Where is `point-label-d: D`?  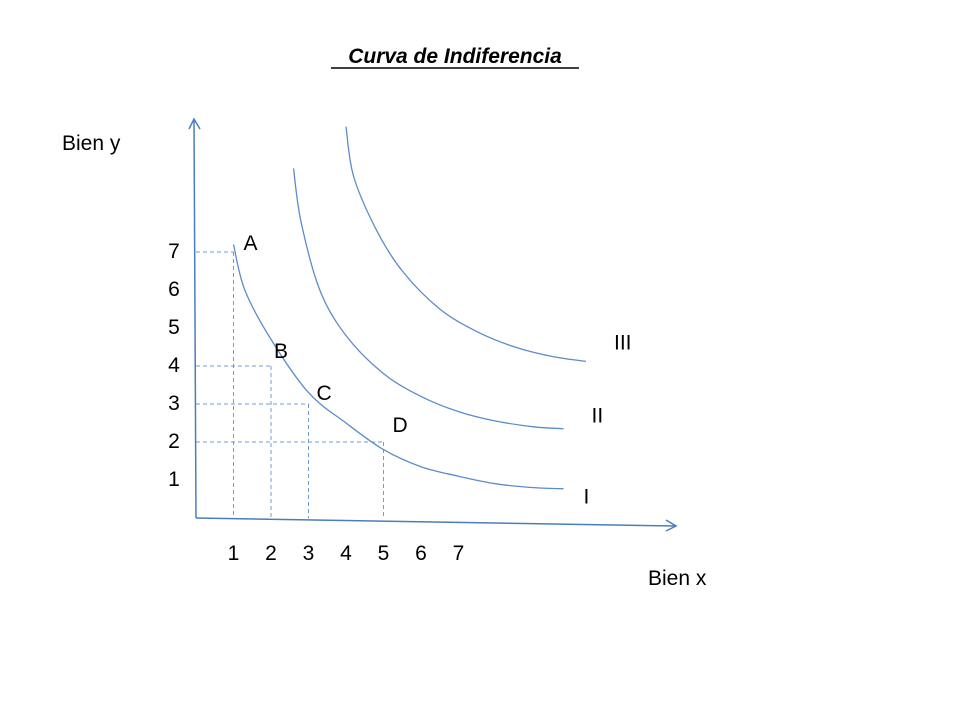
point-label-d: D is located at coordinates (400, 425).